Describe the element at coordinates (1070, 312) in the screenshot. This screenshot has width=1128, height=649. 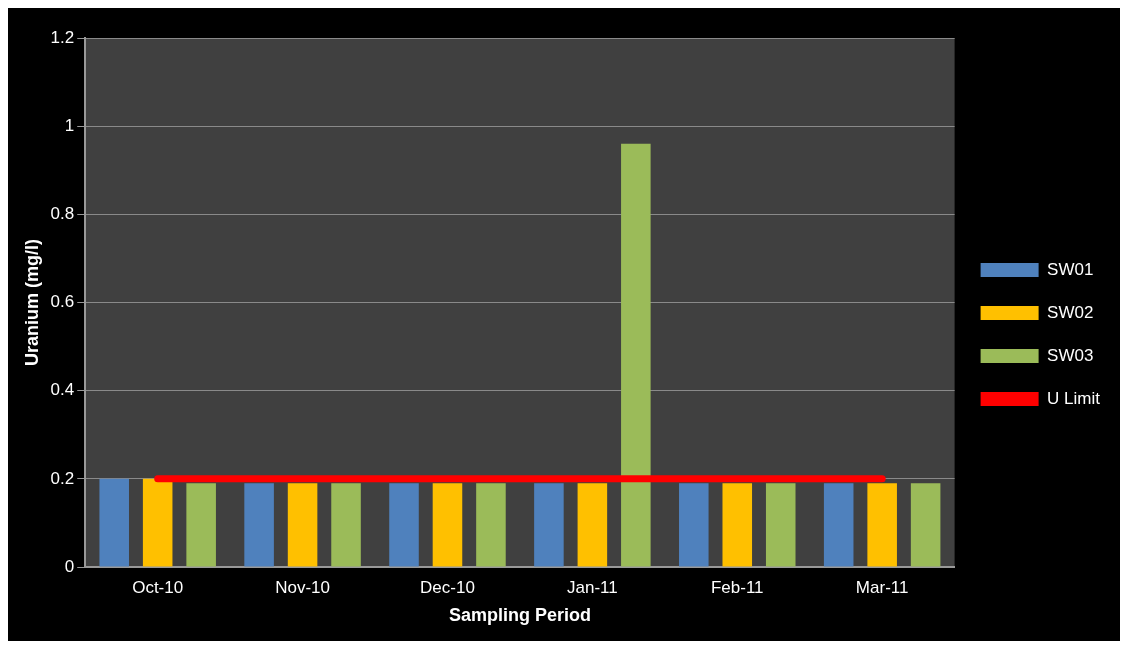
I see `legend-label: SW02` at that location.